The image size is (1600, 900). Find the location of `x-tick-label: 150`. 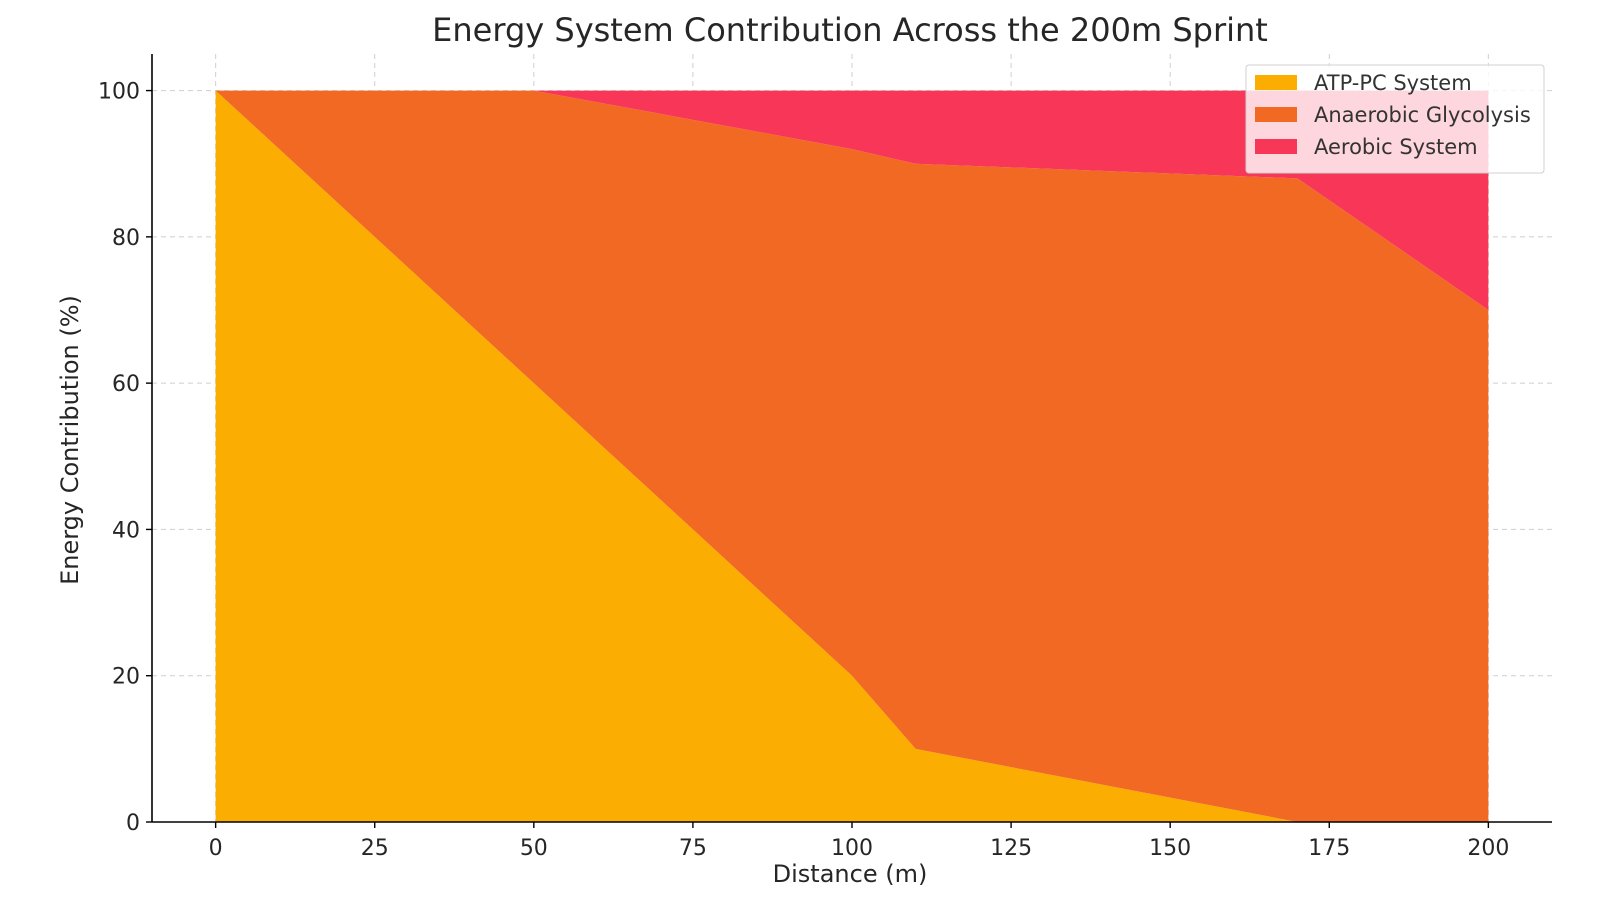

x-tick-label: 150 is located at coordinates (1170, 848).